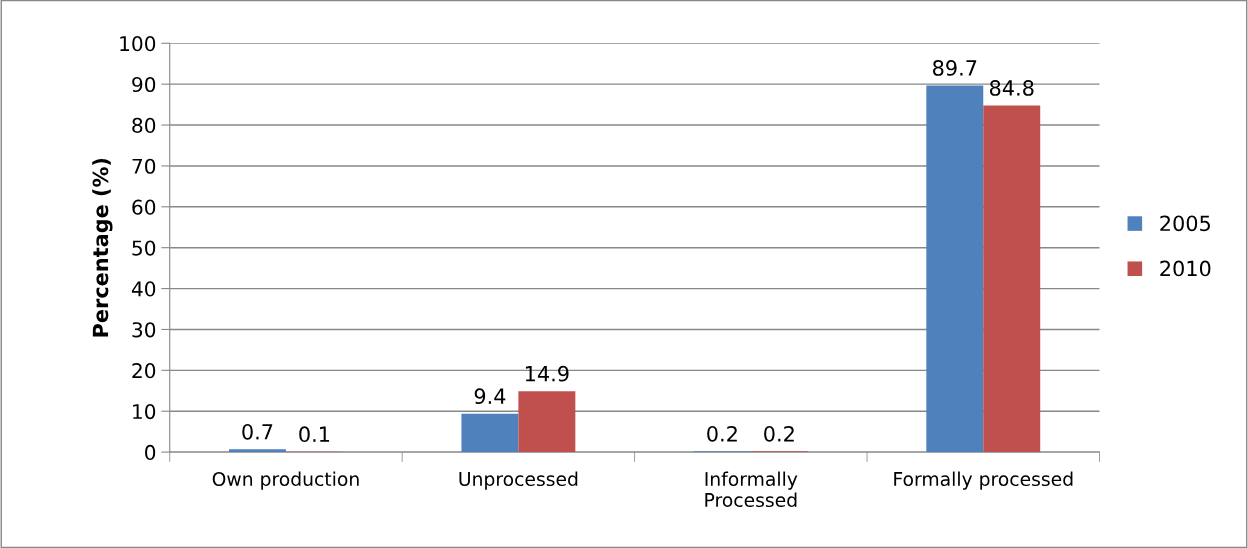 The image size is (1248, 548). I want to click on y-tick-label: 0, so click(150, 452).